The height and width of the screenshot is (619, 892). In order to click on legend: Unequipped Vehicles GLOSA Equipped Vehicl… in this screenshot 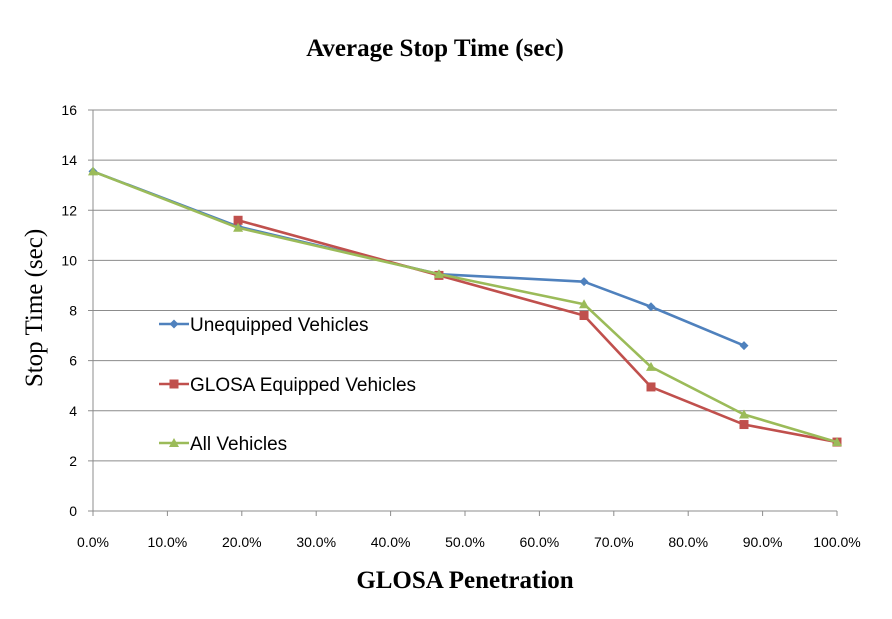, I will do `click(287, 385)`.